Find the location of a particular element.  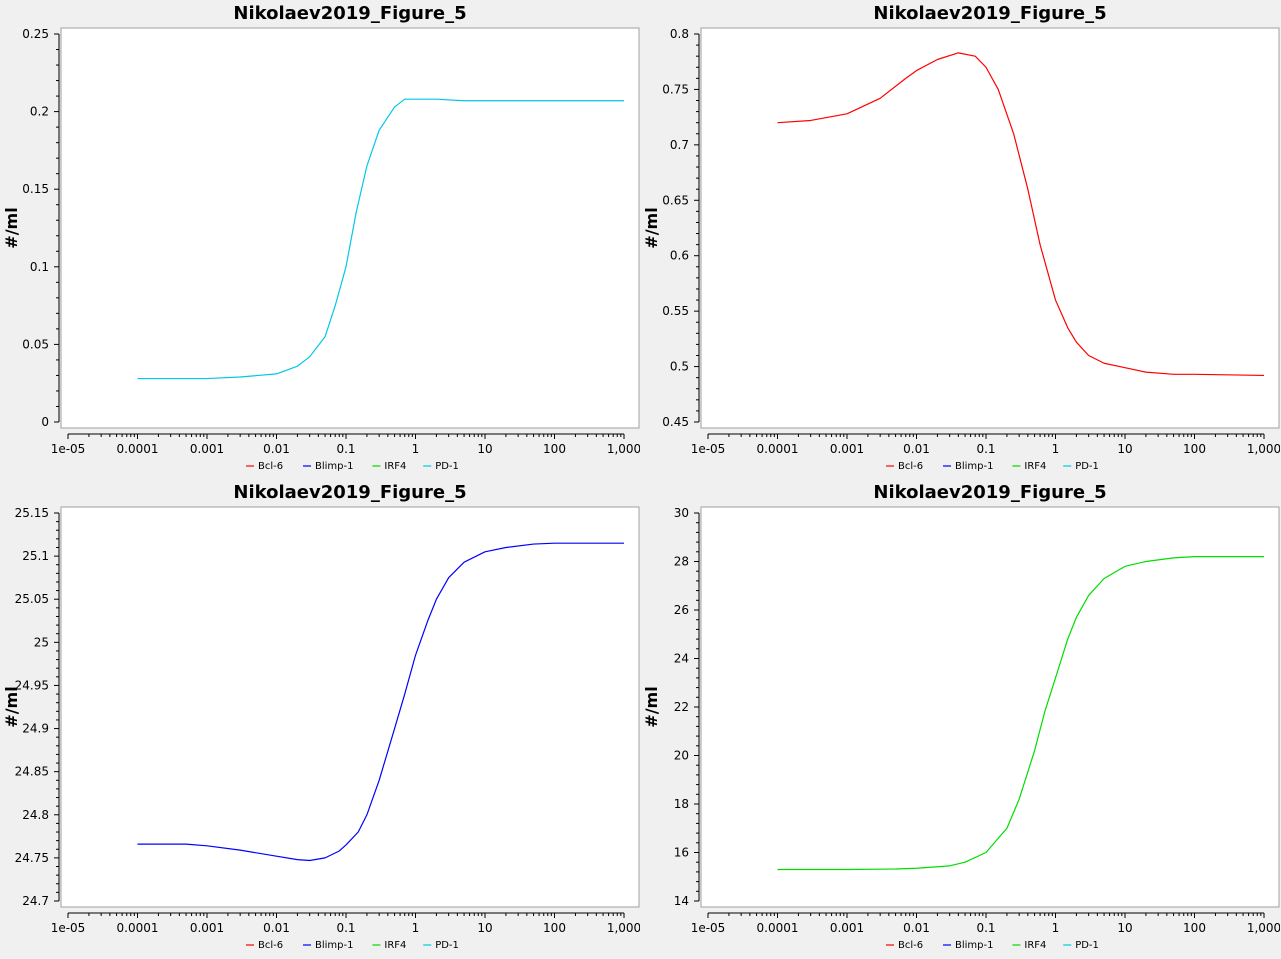

y-tick-label: 0.8 is located at coordinates (679, 34).